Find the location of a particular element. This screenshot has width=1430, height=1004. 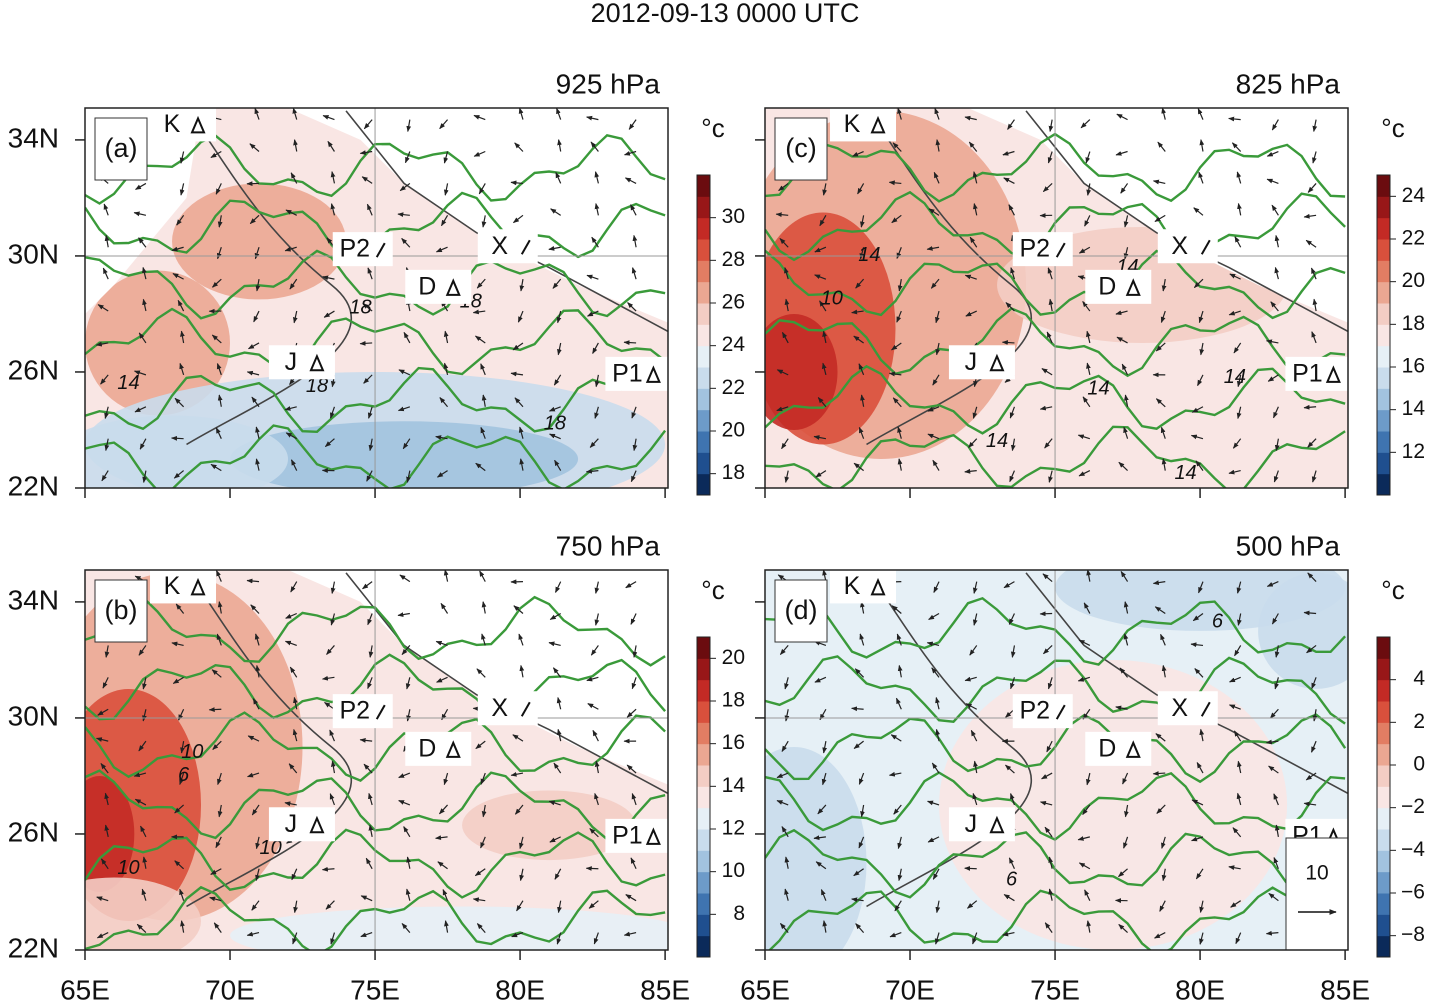

panel-label: (a) is located at coordinates (121, 148).